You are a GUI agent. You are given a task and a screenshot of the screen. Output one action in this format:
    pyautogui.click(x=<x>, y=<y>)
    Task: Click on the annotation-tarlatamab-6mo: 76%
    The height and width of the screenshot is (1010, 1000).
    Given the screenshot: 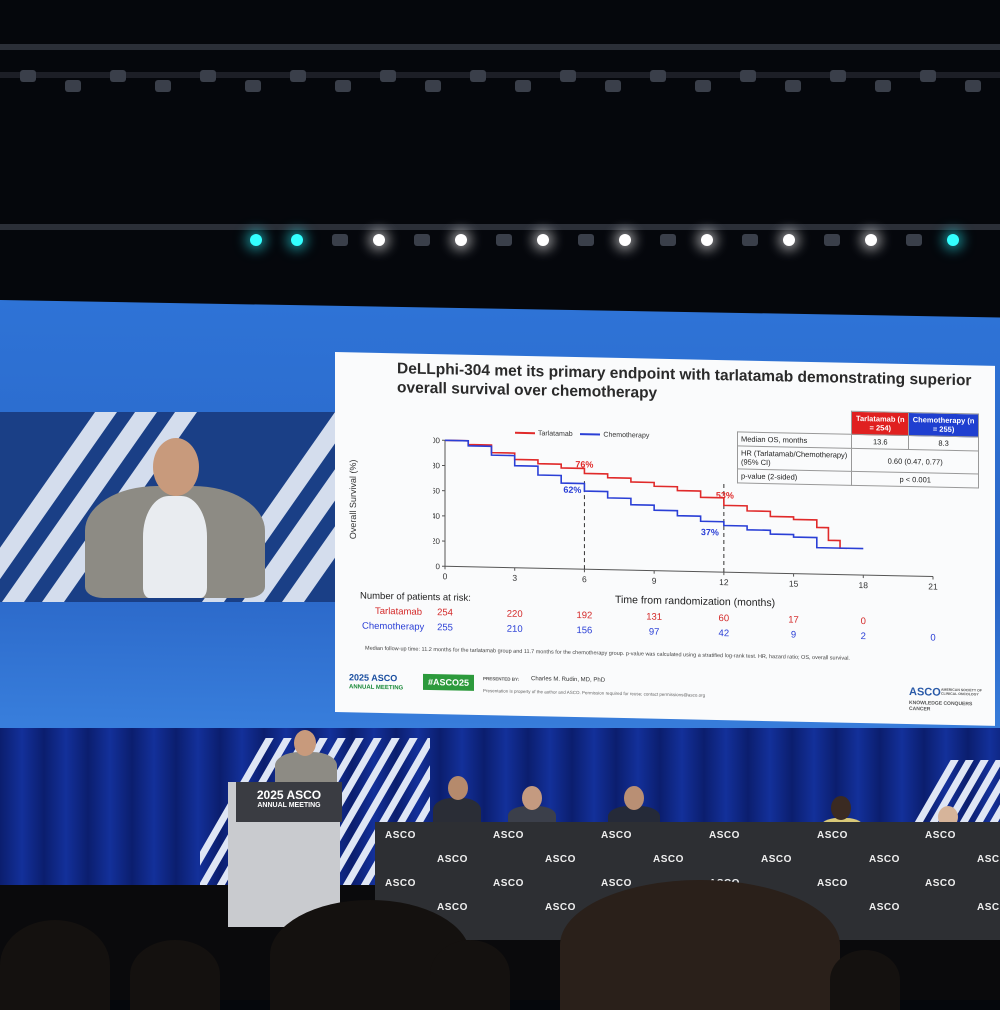 What is the action you would take?
    pyautogui.click(x=584, y=464)
    